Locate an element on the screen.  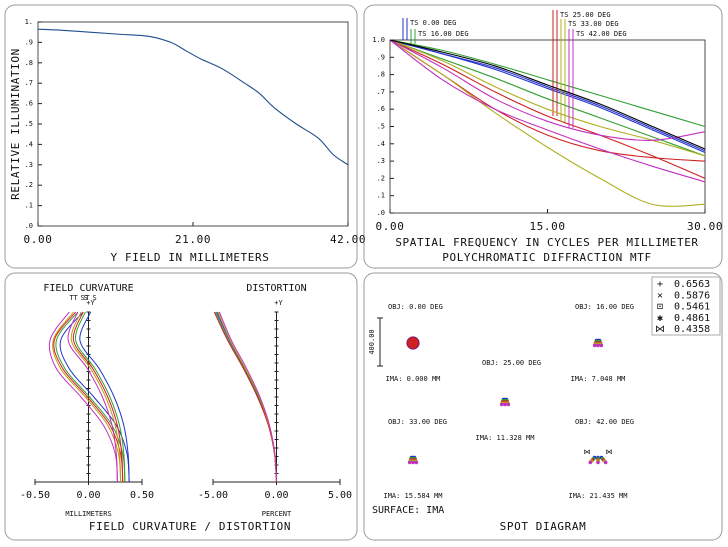
x-tick-label: 5.00 is located at coordinates (340, 495).